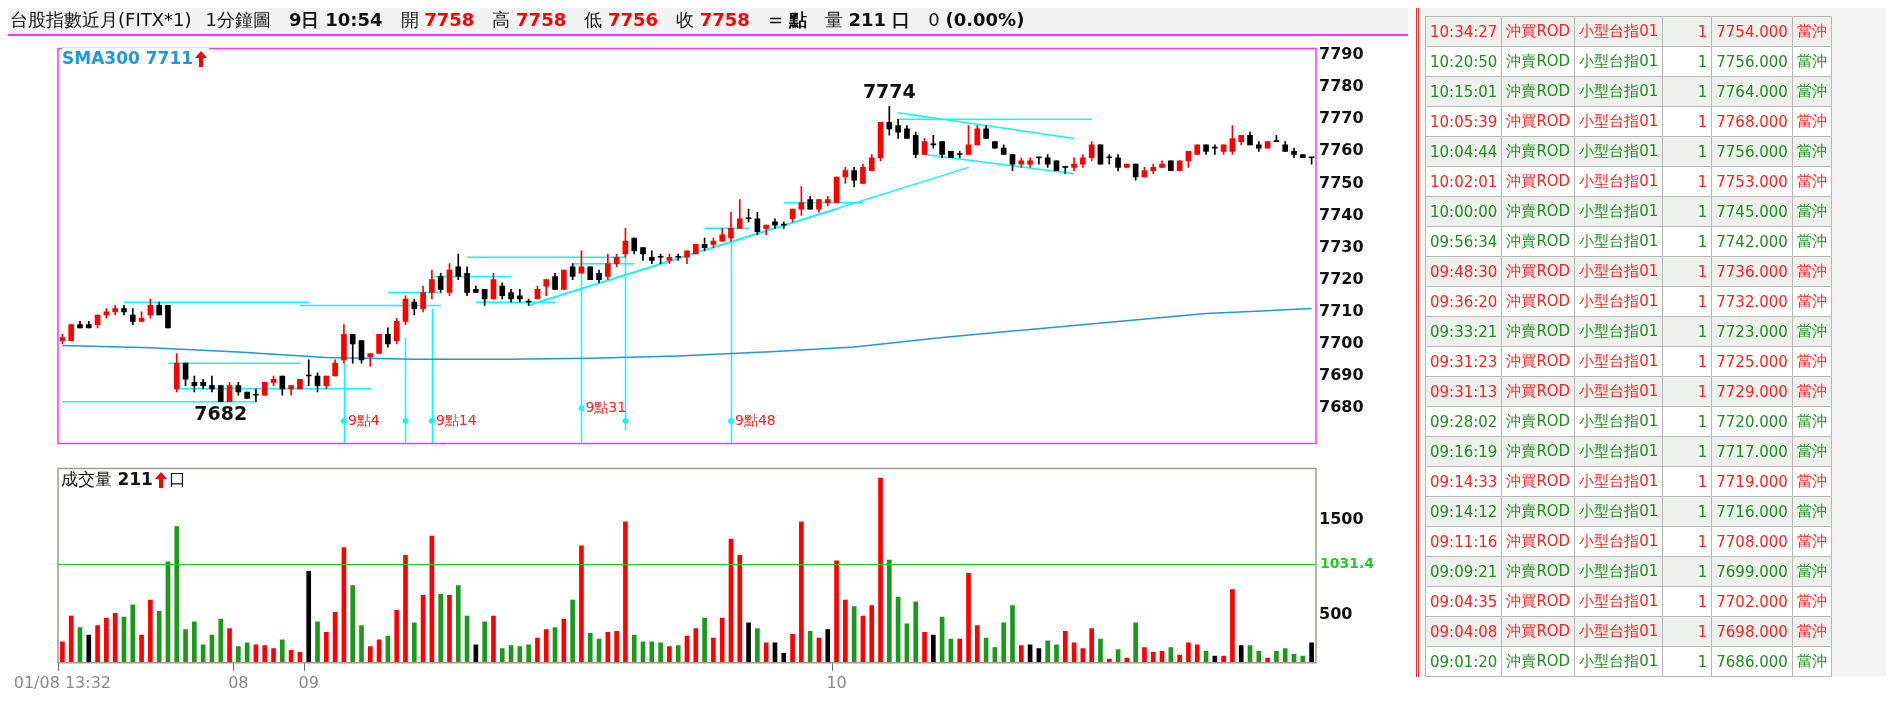  Describe the element at coordinates (1341, 375) in the screenshot. I see `y-tick-label: 7690` at that location.